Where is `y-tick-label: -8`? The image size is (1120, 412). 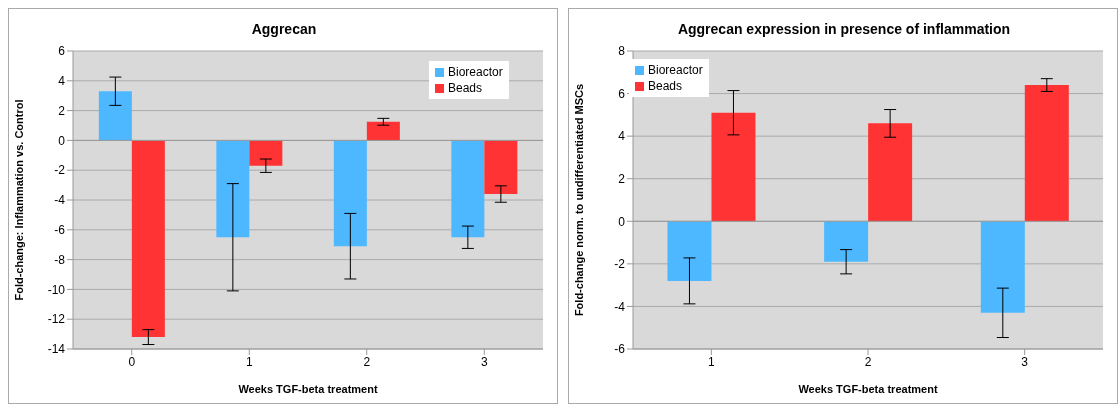 y-tick-label: -8 is located at coordinates (60, 259).